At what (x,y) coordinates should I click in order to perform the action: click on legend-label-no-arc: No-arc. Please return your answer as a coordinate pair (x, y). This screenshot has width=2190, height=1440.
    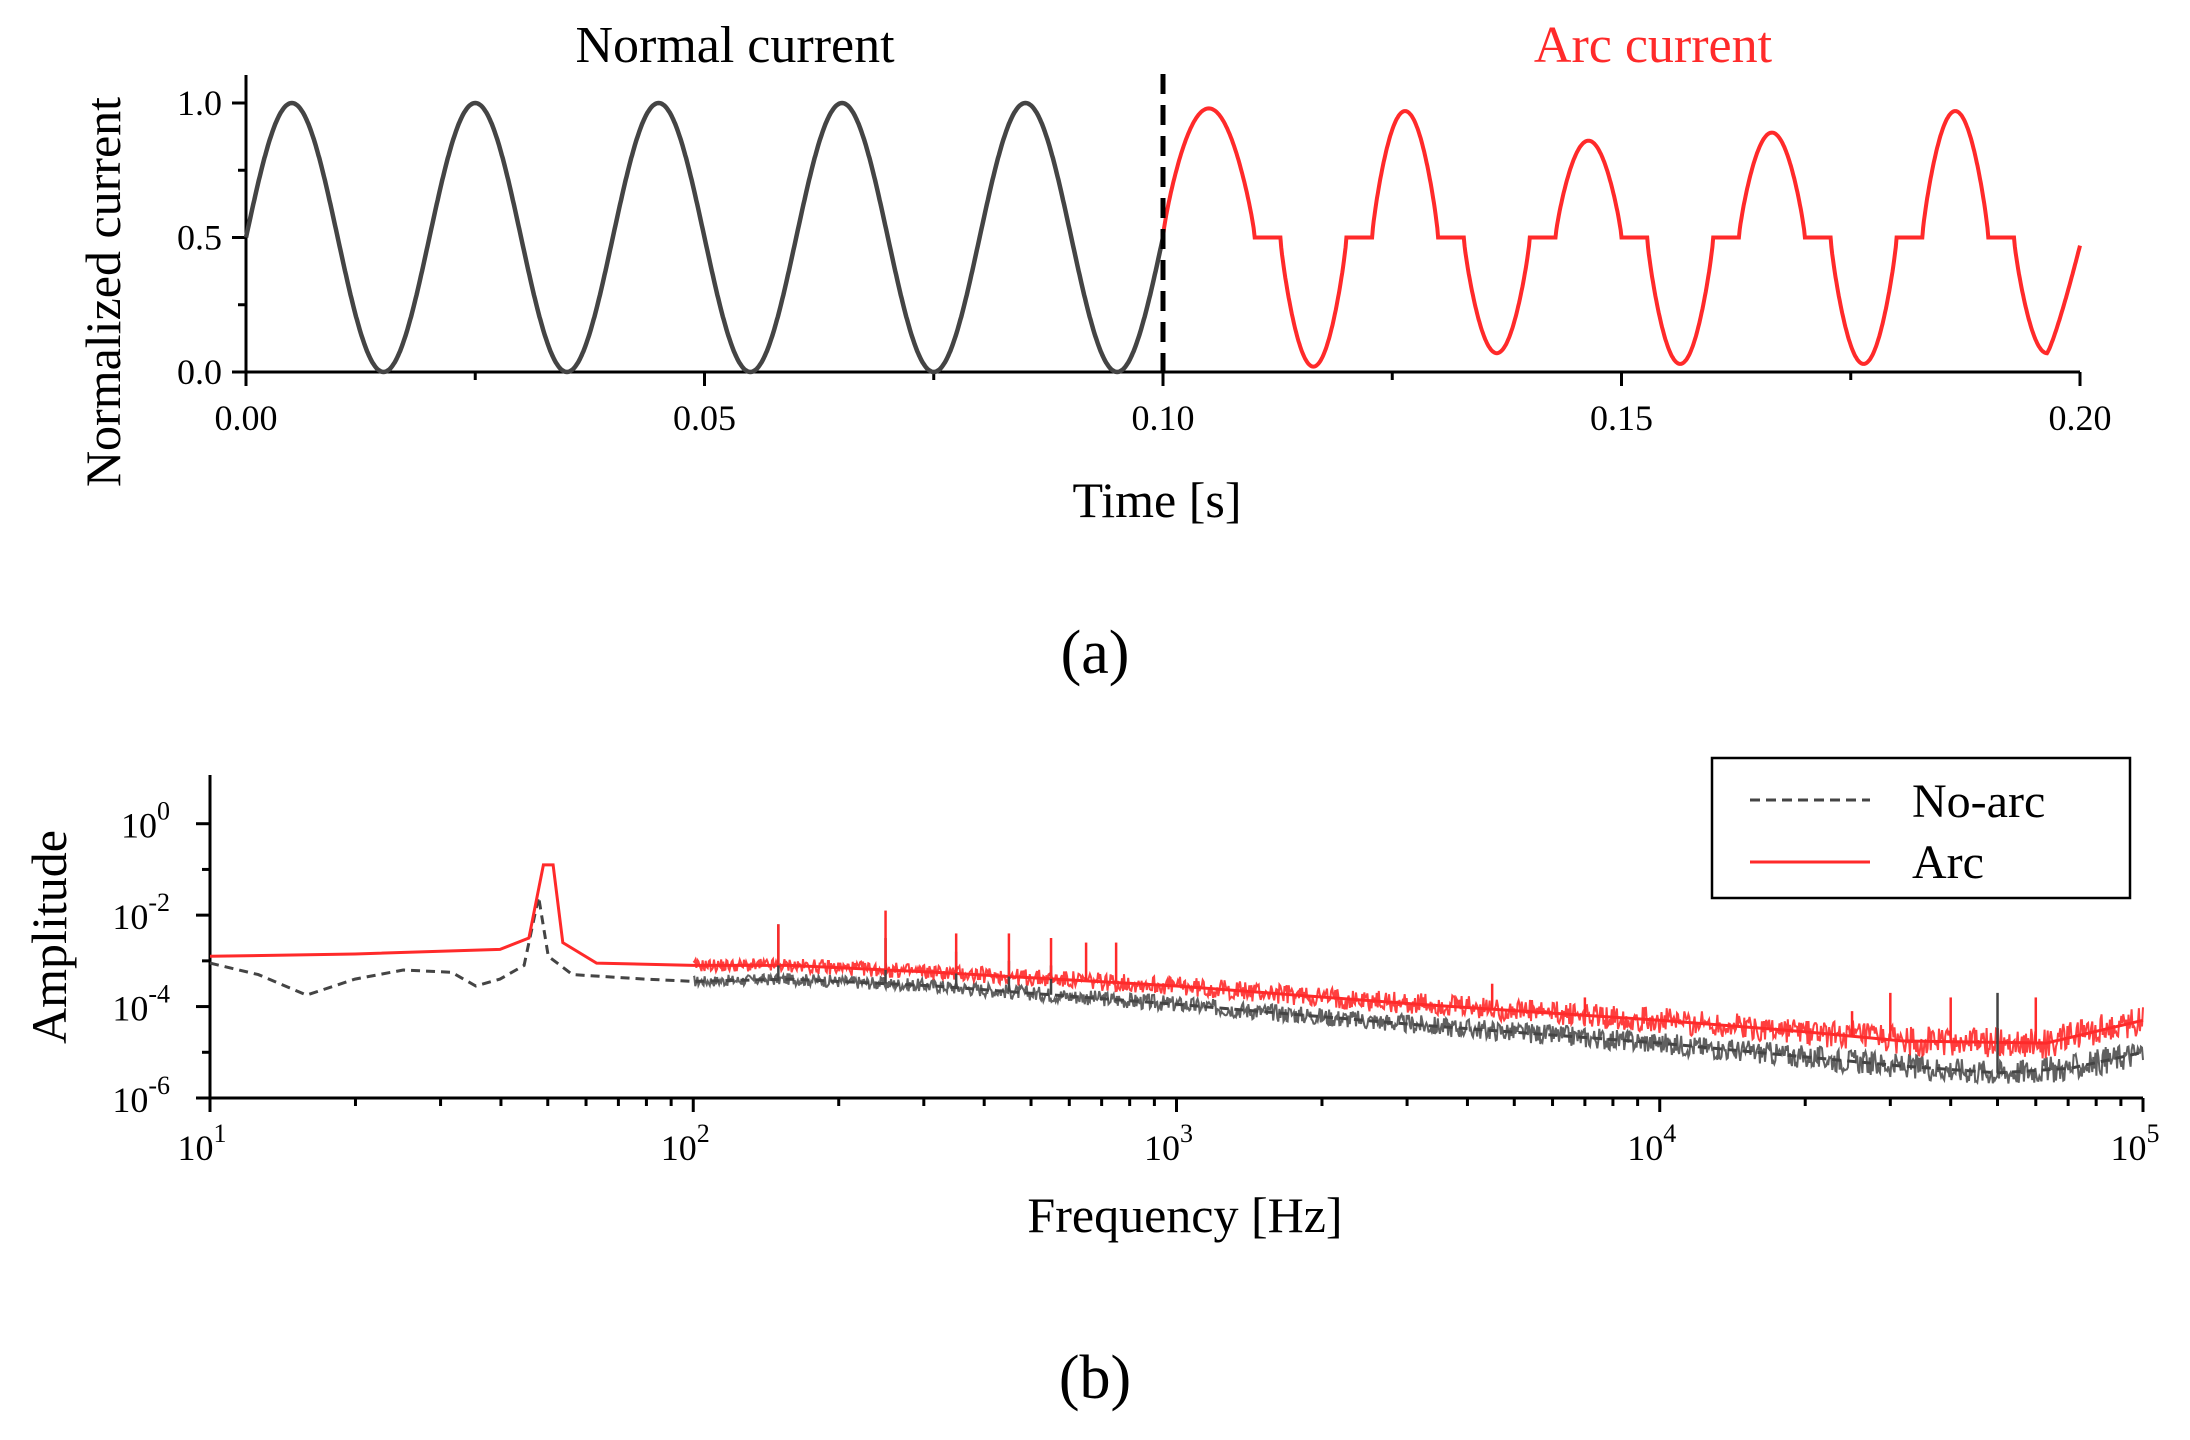
    Looking at the image, I should click on (1978, 801).